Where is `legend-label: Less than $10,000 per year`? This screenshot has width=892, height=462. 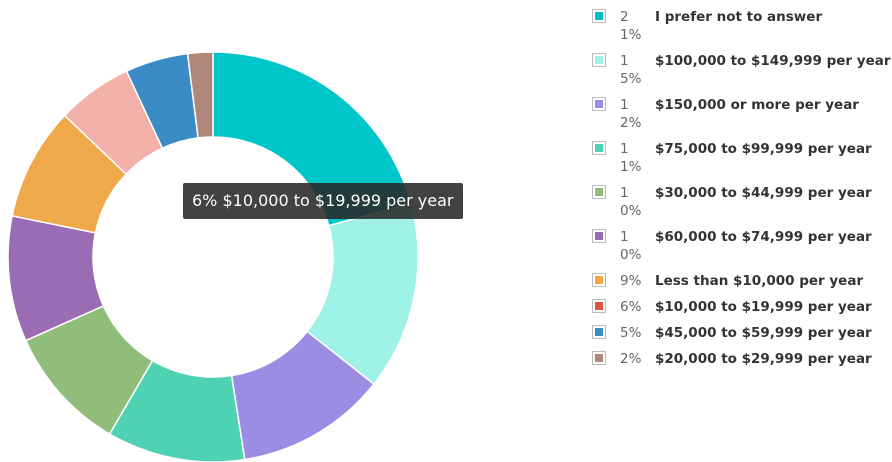
legend-label: Less than $10,000 per year is located at coordinates (759, 281).